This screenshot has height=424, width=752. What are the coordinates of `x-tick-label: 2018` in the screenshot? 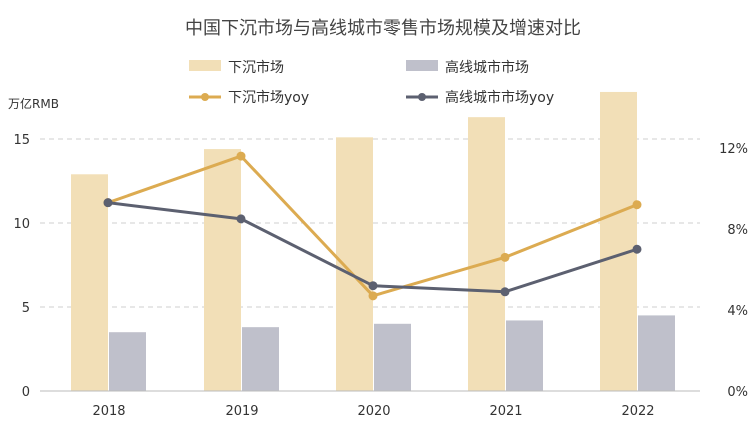 It's located at (108, 411).